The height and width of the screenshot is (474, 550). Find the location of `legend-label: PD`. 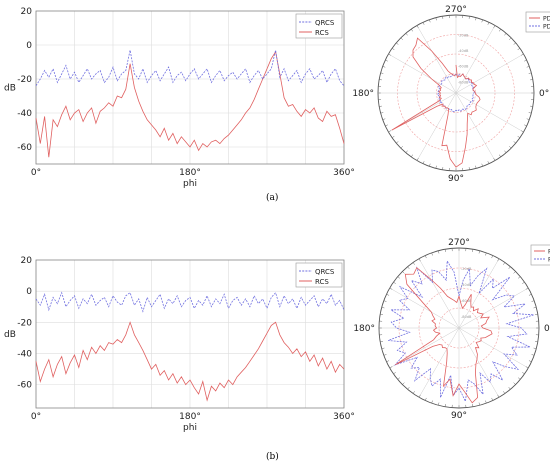

legend-label: PD is located at coordinates (546, 19).